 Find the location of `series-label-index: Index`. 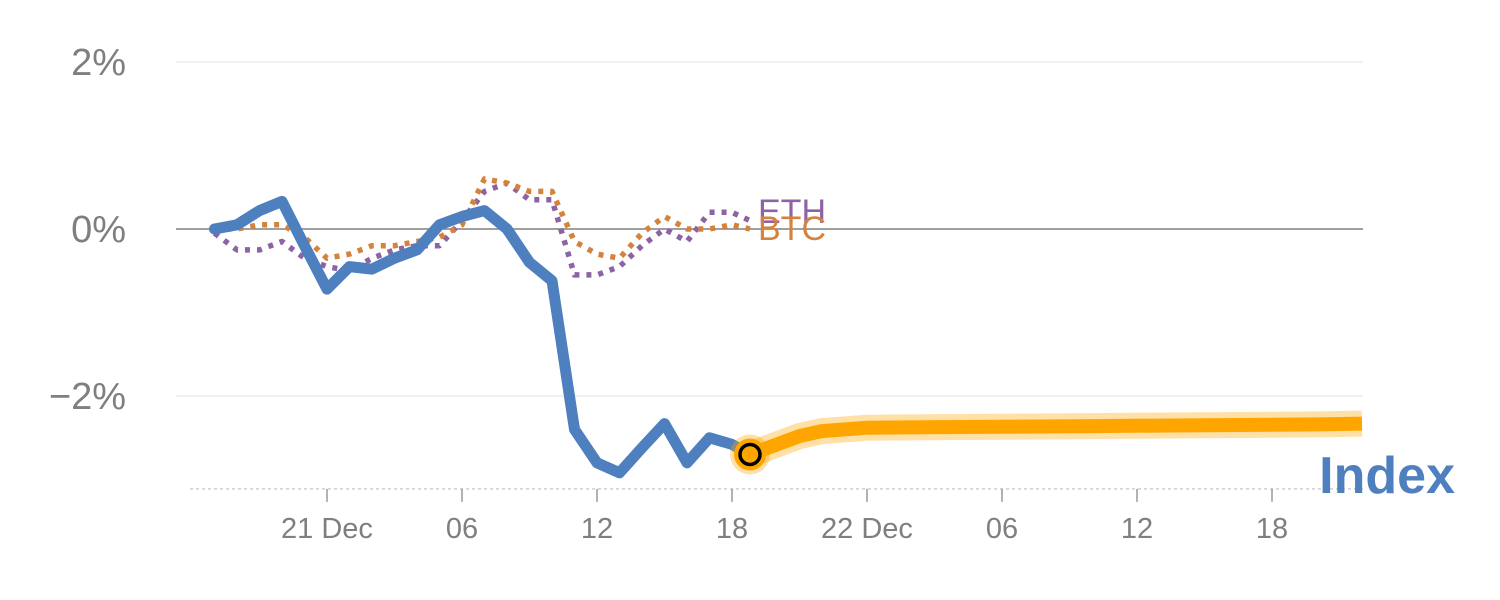

series-label-index: Index is located at coordinates (1387, 476).